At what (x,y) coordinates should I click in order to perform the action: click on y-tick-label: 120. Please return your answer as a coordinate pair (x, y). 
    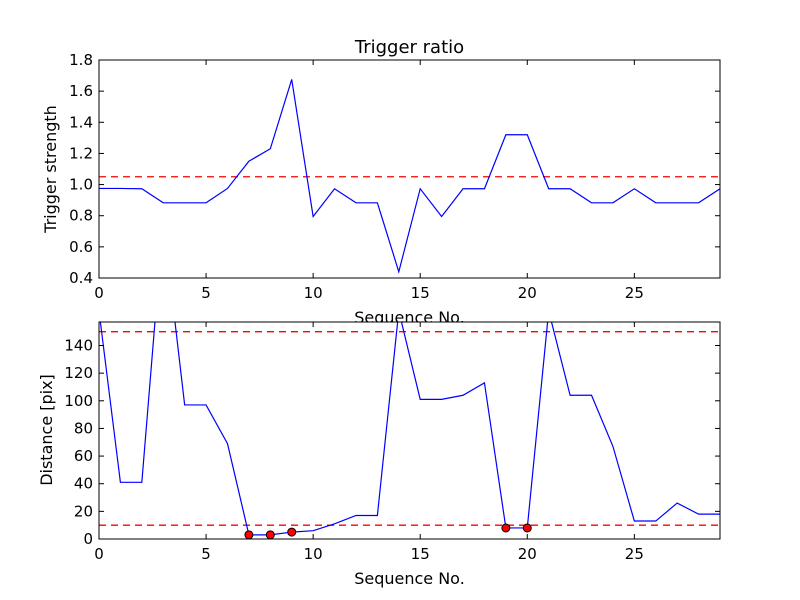
    Looking at the image, I should click on (78, 373).